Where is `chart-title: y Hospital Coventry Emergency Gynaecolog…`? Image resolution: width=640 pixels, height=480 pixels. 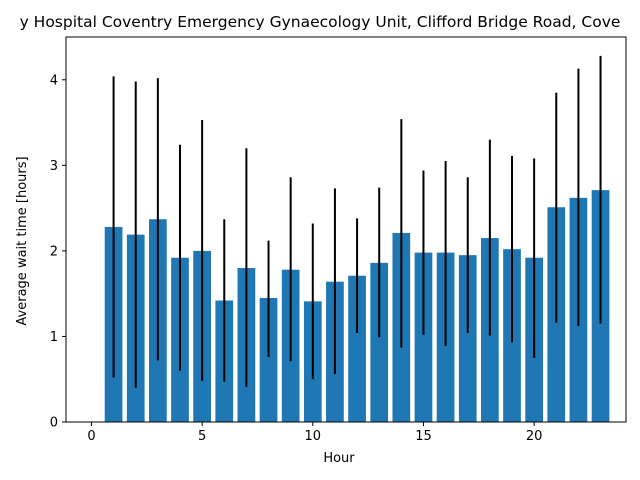
chart-title: y Hospital Coventry Emergency Gynaecolog… is located at coordinates (320, 22).